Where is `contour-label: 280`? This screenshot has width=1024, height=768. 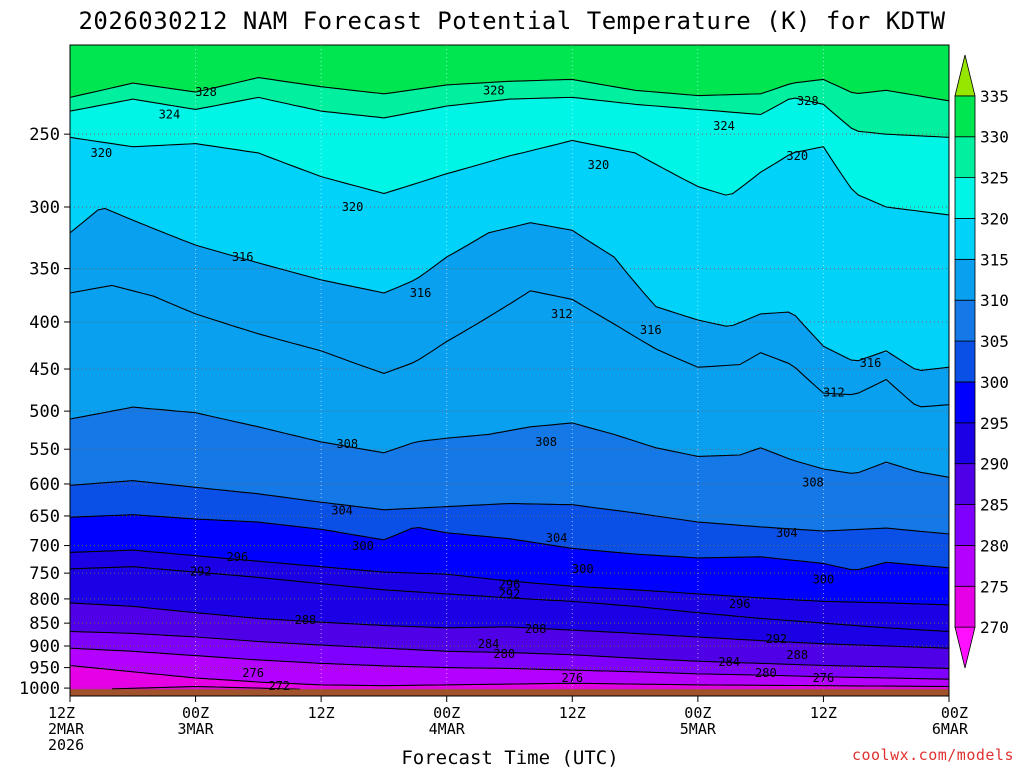 contour-label: 280 is located at coordinates (504, 654).